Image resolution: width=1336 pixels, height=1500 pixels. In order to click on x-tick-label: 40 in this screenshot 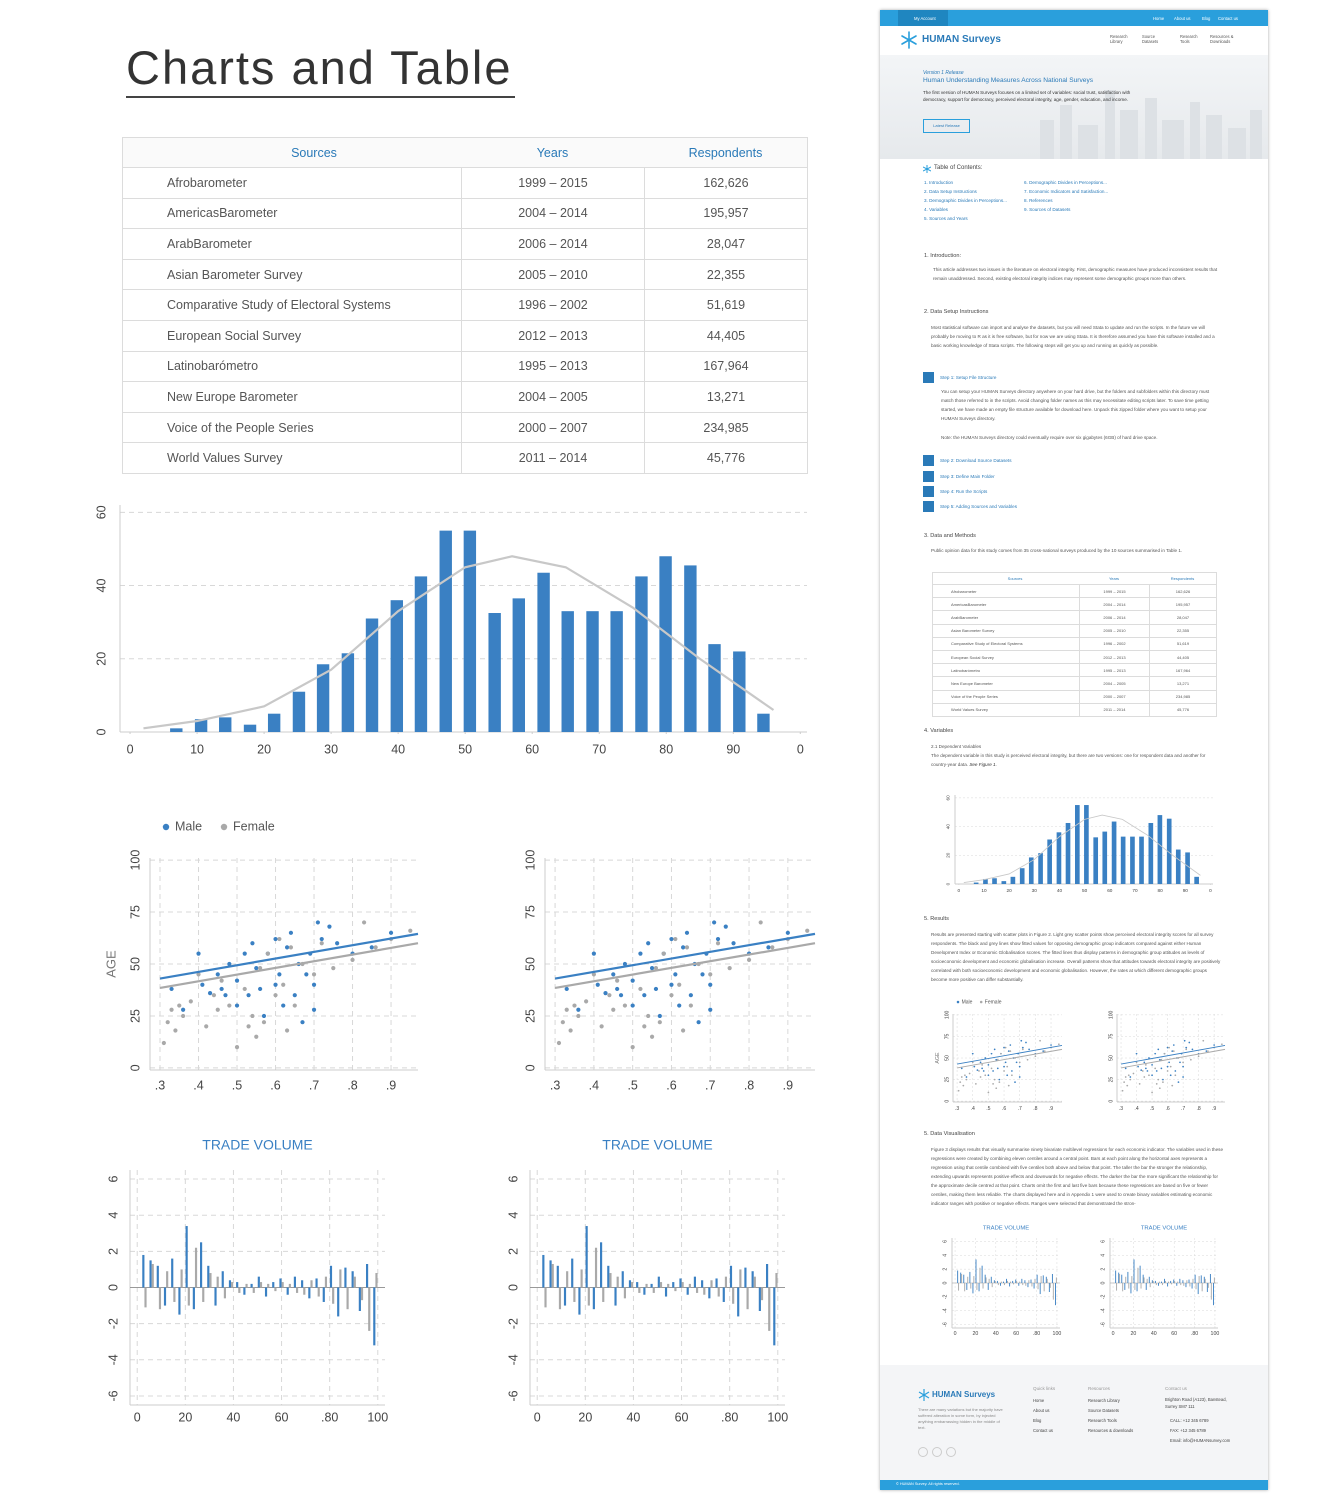, I will do `click(398, 749)`.